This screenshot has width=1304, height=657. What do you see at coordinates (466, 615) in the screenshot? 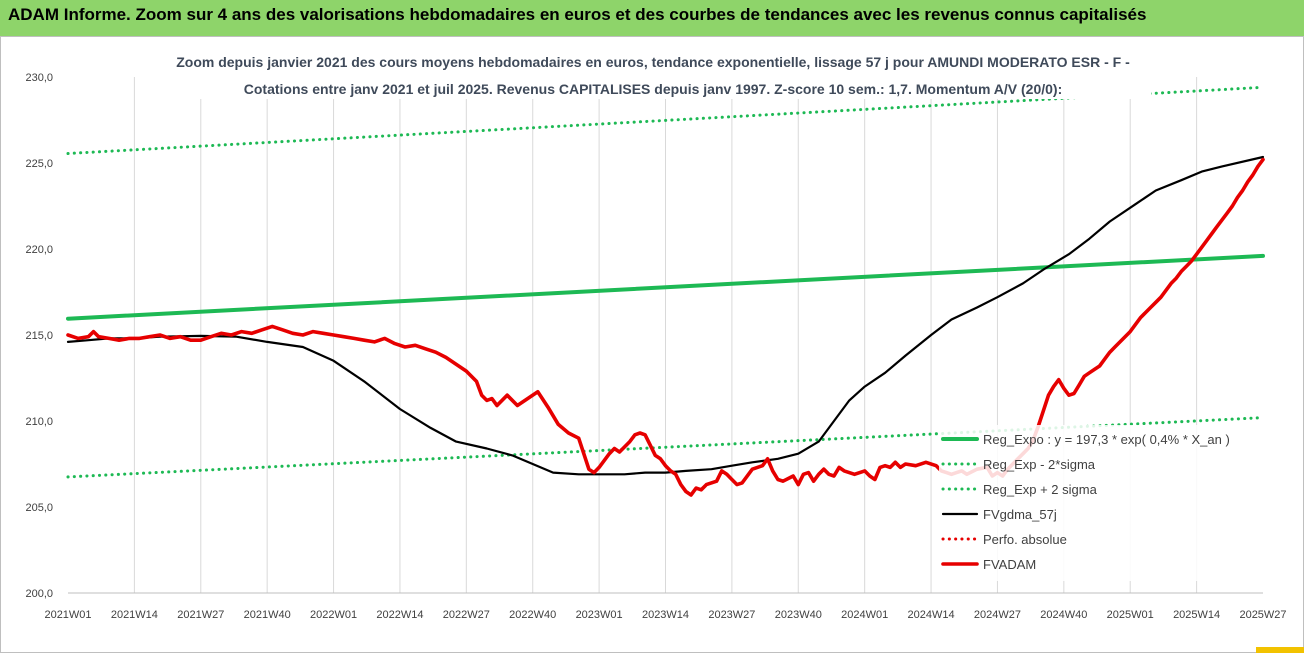
I see `x-tick-label: 2022W27` at bounding box center [466, 615].